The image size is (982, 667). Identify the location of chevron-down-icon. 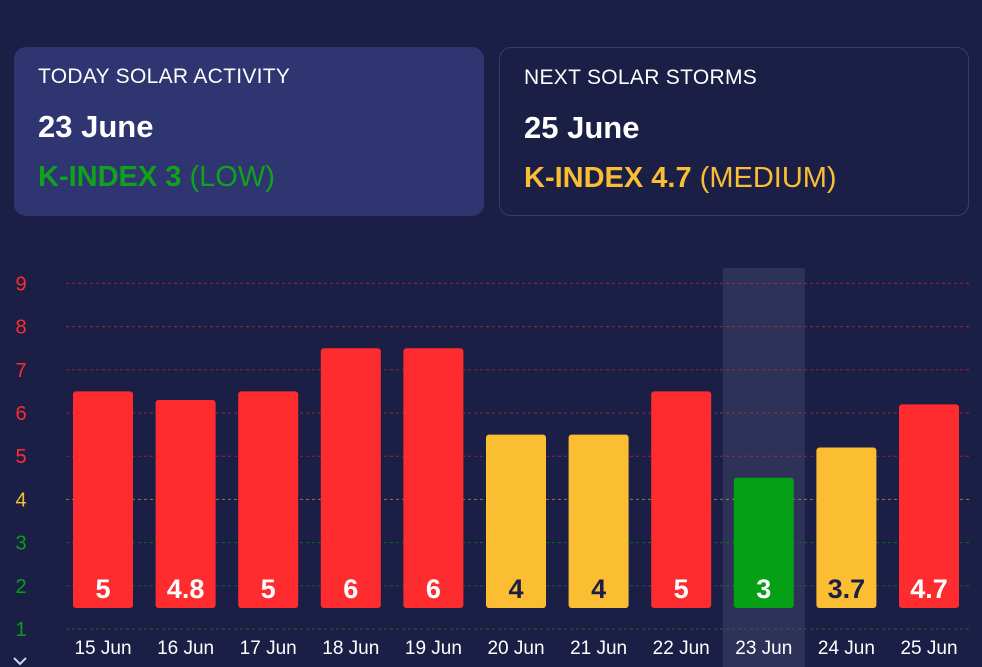
(20, 661).